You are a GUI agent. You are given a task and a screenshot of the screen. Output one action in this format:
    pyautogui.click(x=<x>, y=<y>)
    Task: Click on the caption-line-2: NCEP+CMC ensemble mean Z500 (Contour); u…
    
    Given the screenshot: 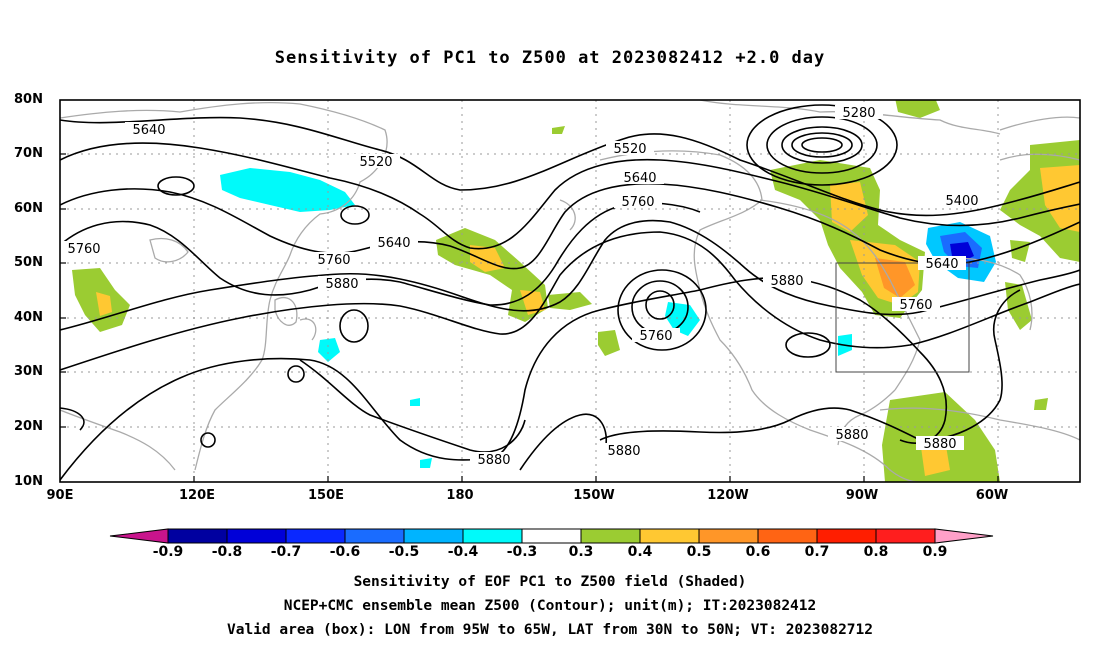 What is the action you would take?
    pyautogui.click(x=550, y=606)
    